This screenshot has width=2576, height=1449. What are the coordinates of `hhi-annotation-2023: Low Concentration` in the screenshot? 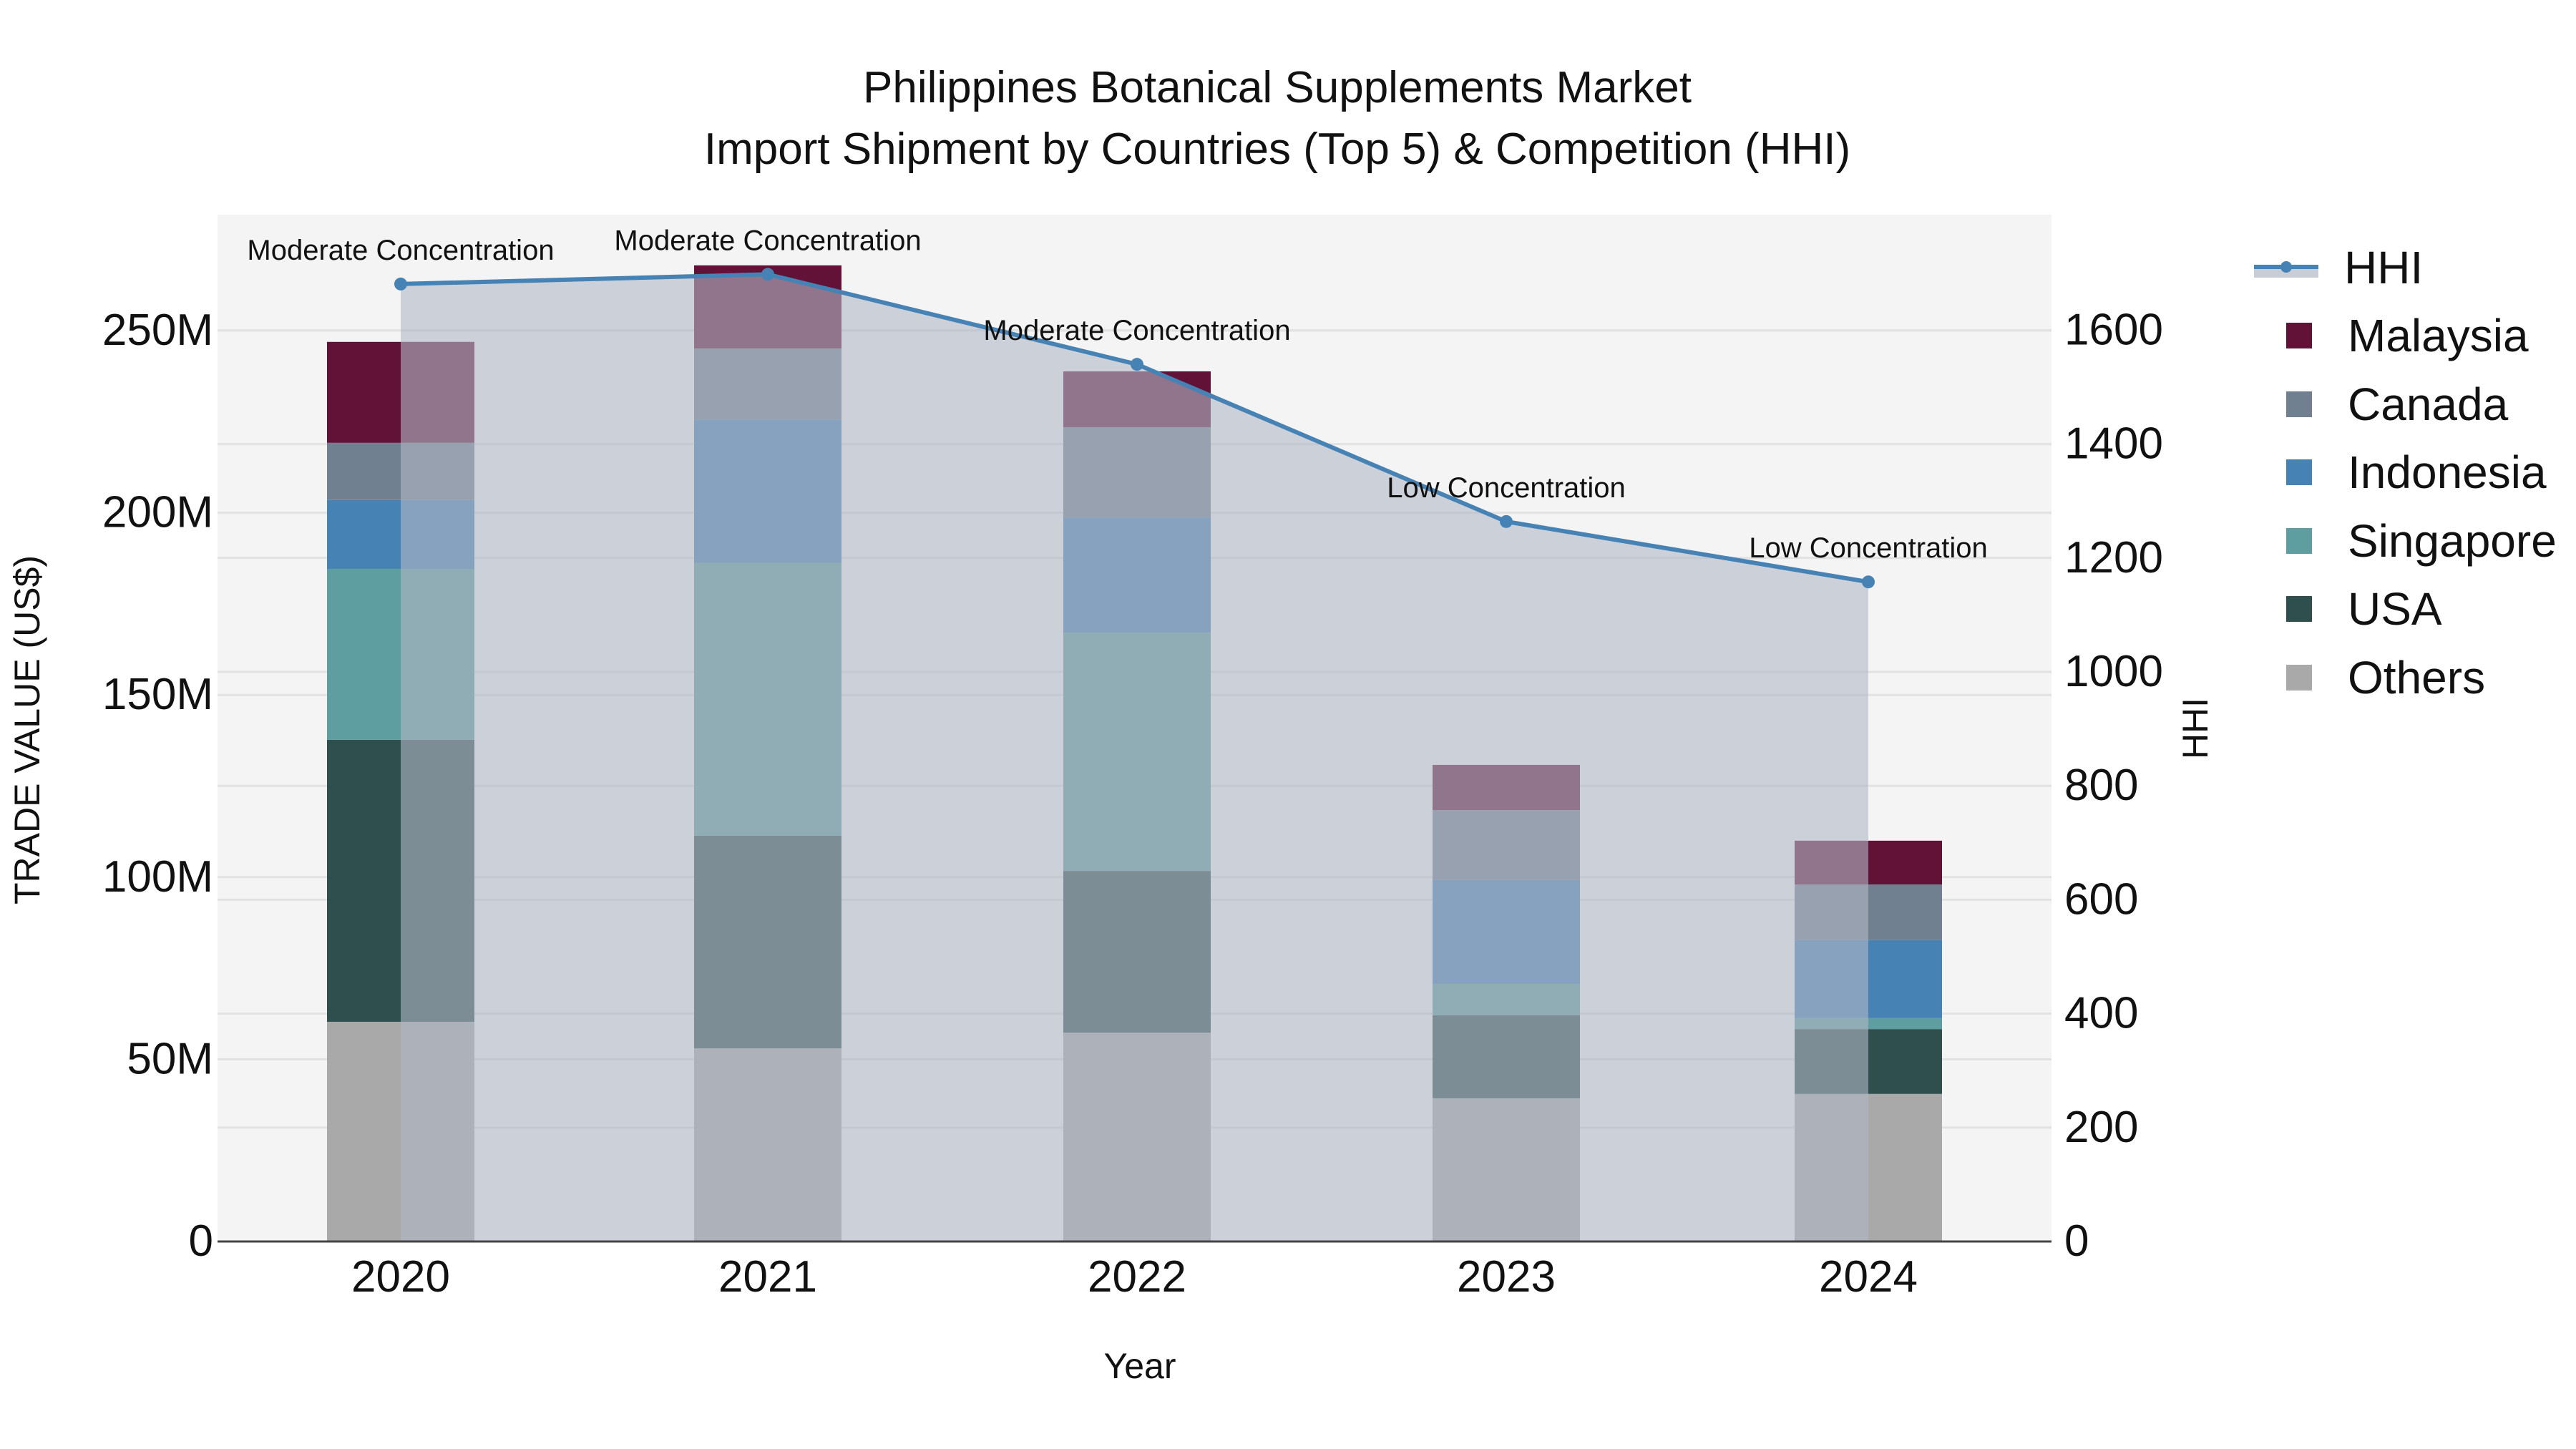 It's located at (1506, 488).